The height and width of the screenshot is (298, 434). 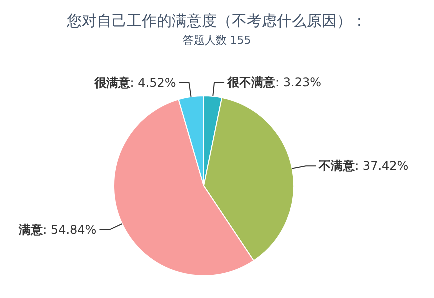 I want to click on data-label: : 37.42%, so click(x=382, y=166).